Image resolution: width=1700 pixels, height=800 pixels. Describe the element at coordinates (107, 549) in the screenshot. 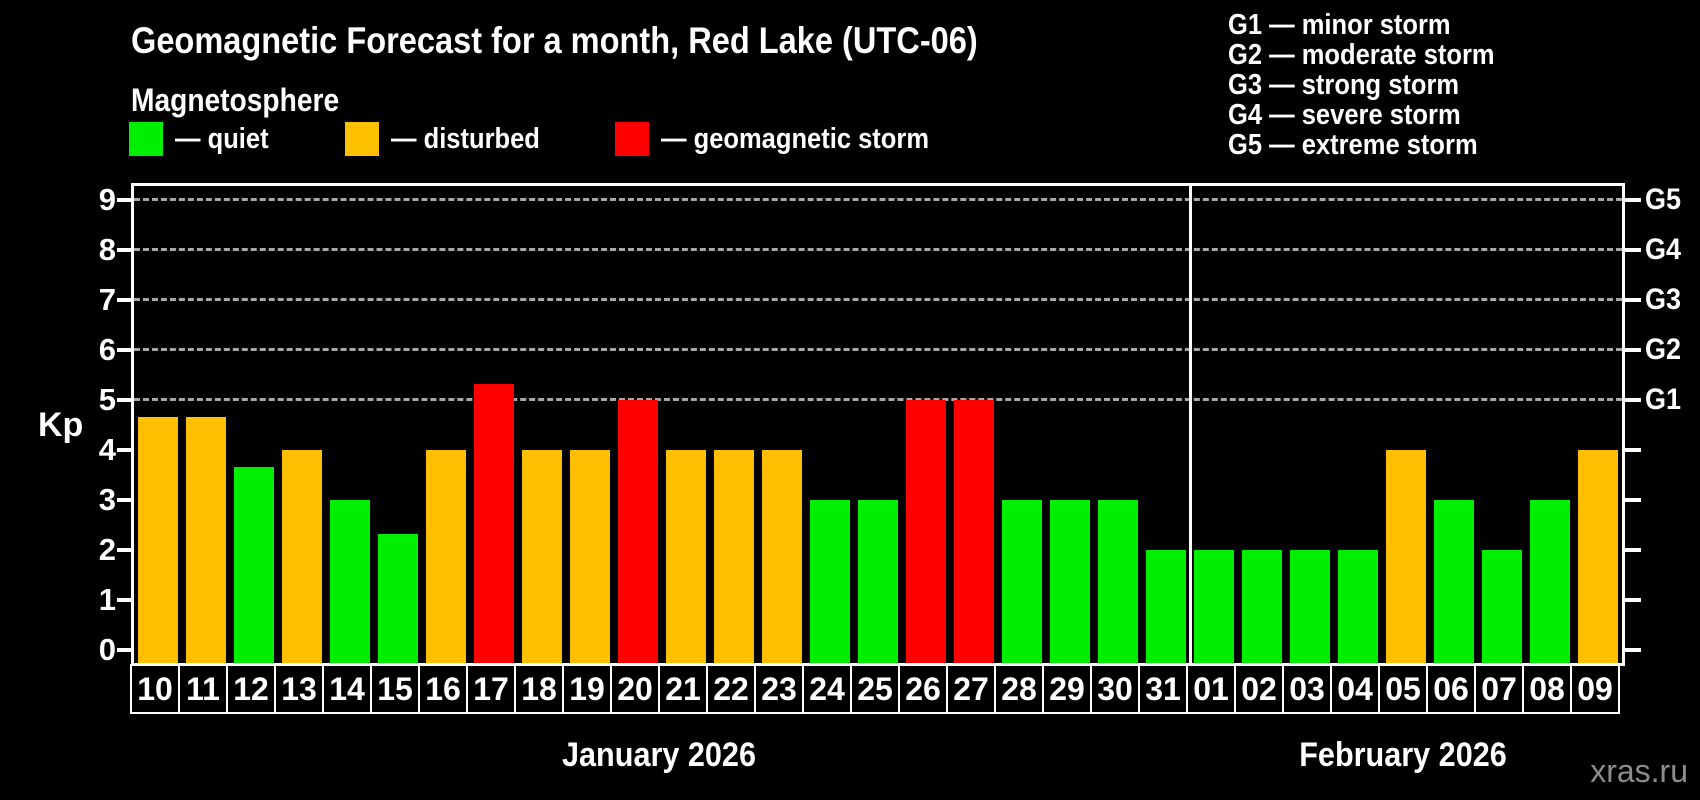

I see `y-axis-label-2: 2` at that location.